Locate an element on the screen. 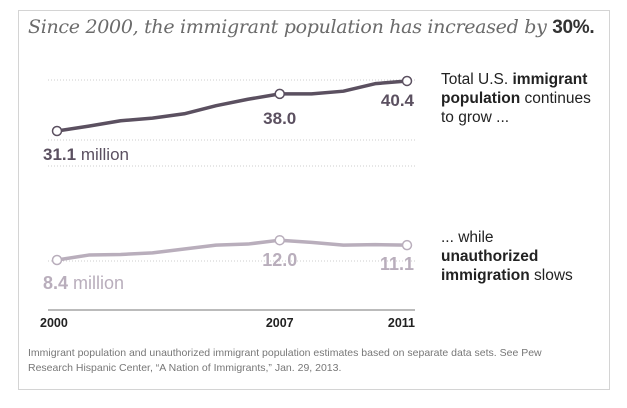 The height and width of the screenshot is (408, 627). annotation-bold: population is located at coordinates (481, 98).